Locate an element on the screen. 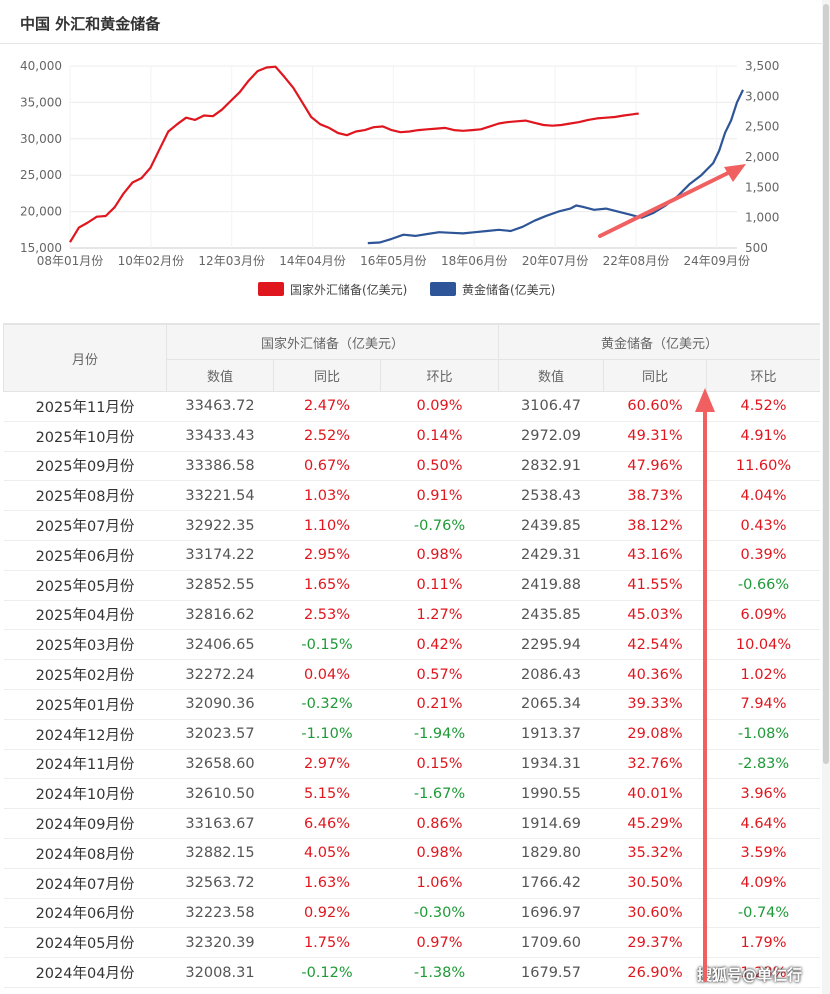 The height and width of the screenshot is (994, 830). cell-month: 2024年06月份 is located at coordinates (85, 913).